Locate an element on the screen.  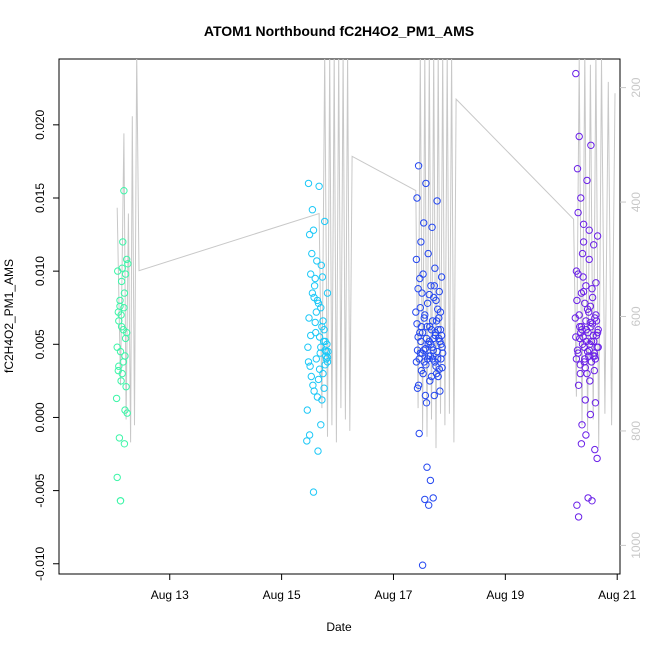
x-tick-label: Aug 17 is located at coordinates (393, 595).